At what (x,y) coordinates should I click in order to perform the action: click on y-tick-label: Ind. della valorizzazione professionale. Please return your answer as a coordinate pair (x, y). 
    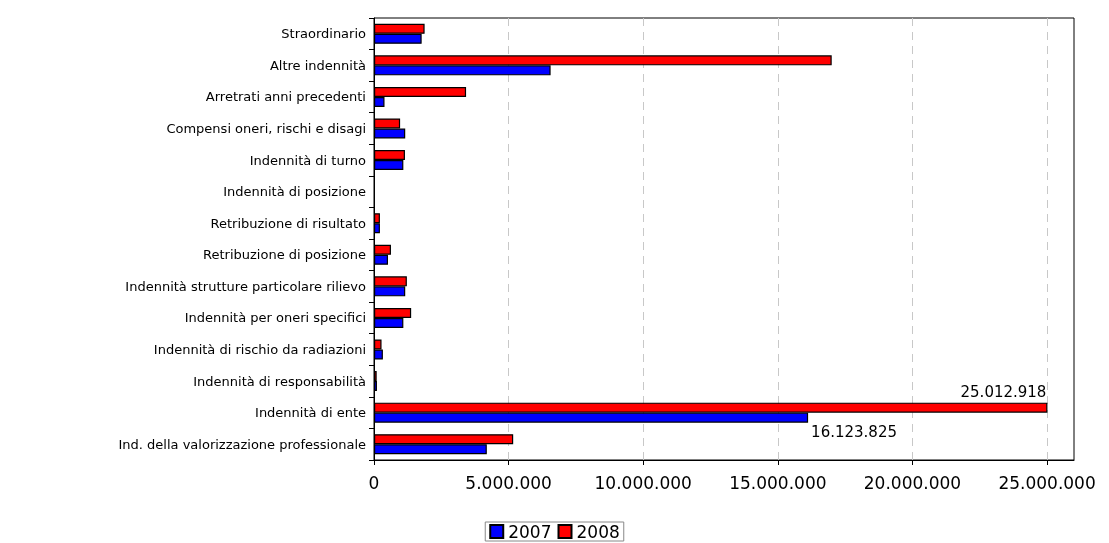
    Looking at the image, I should click on (242, 444).